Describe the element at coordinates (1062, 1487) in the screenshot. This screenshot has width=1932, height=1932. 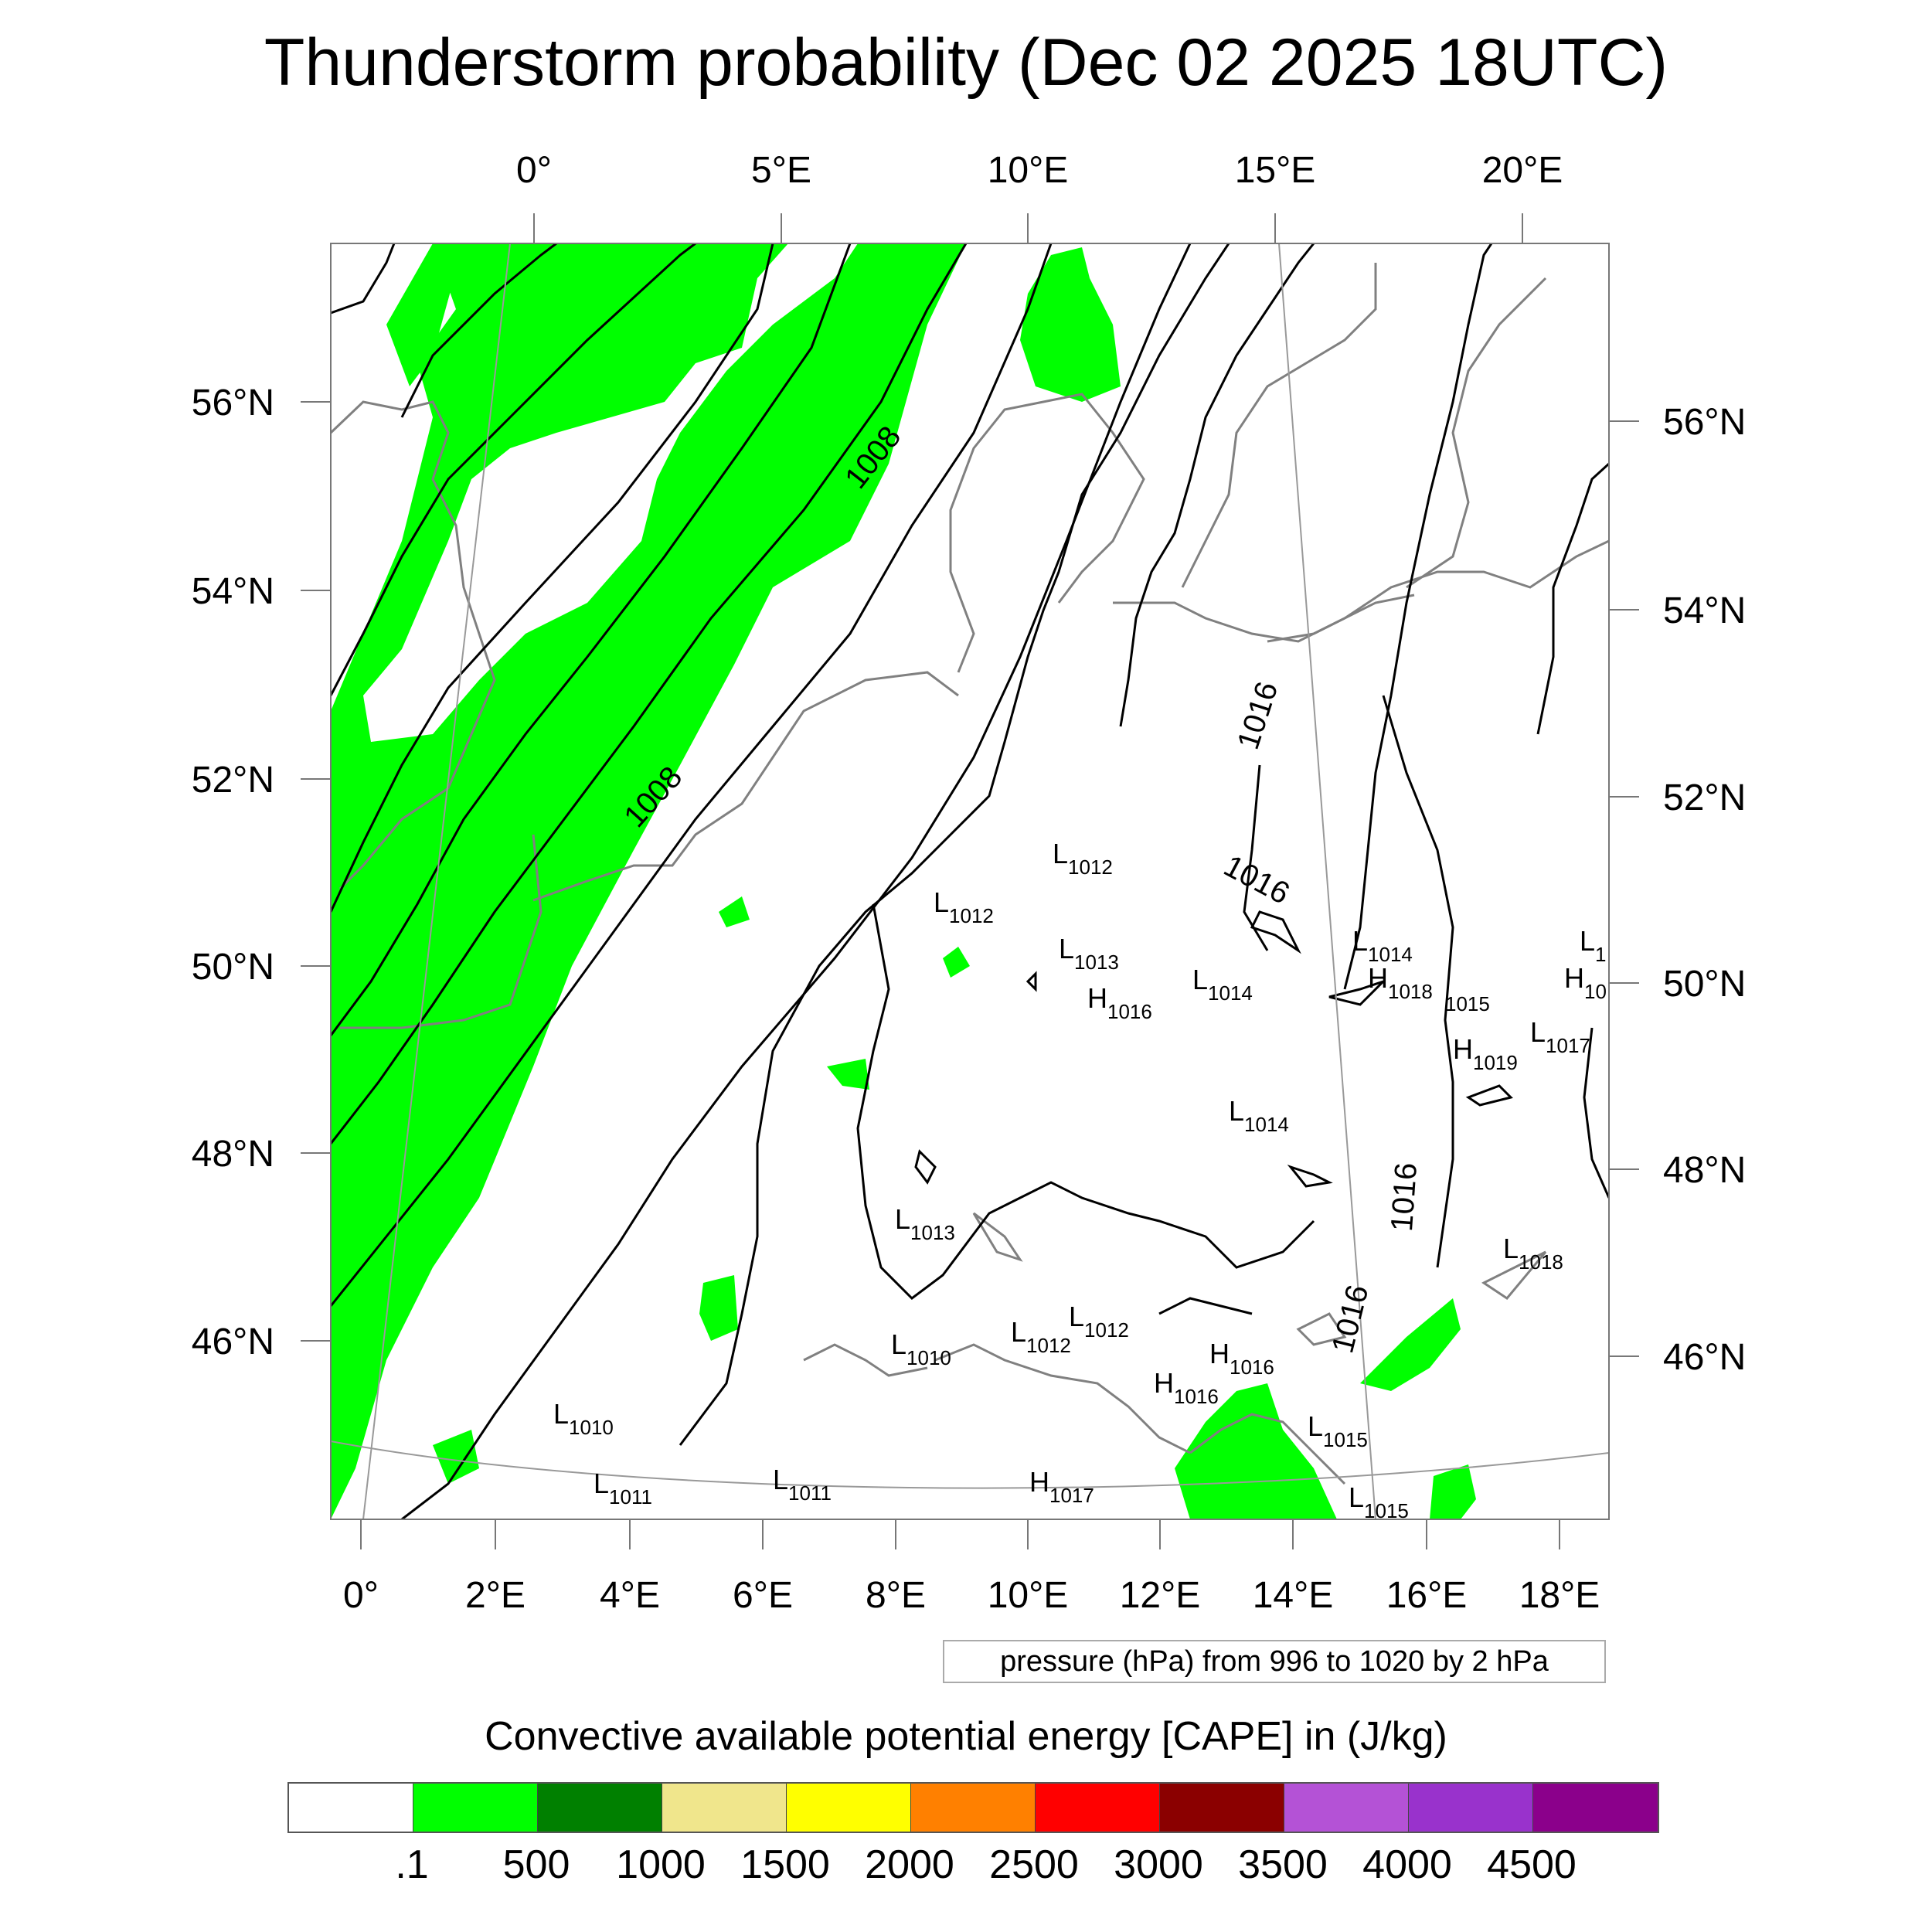
I see `pressure-center: H1017` at that location.